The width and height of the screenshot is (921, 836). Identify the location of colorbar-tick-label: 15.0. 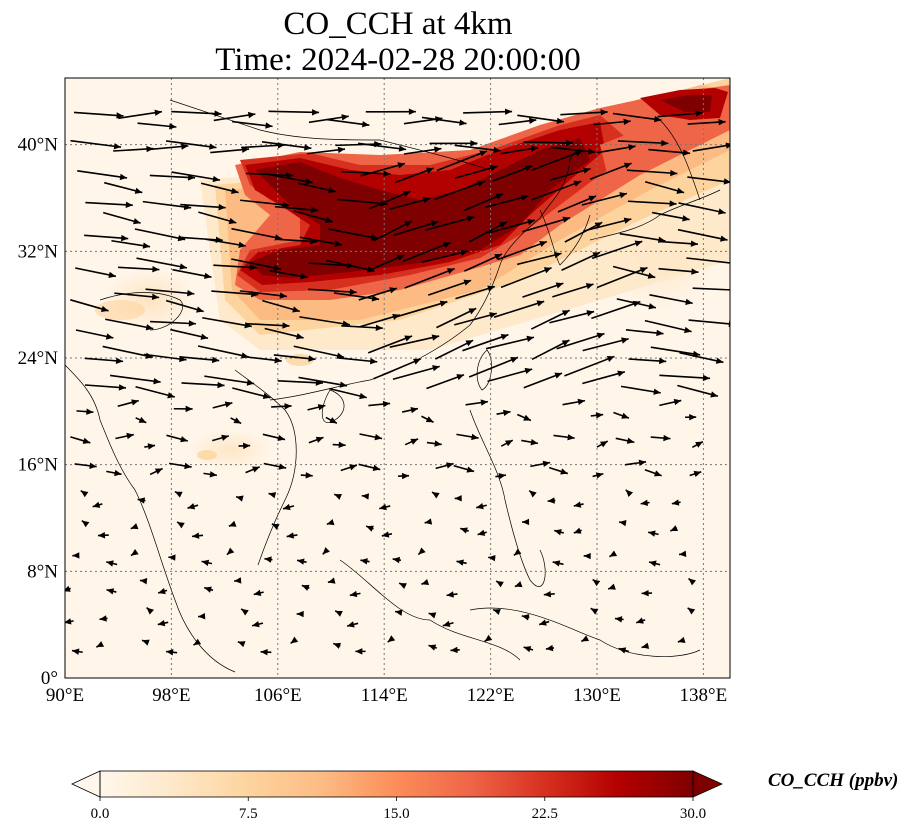
(396, 814).